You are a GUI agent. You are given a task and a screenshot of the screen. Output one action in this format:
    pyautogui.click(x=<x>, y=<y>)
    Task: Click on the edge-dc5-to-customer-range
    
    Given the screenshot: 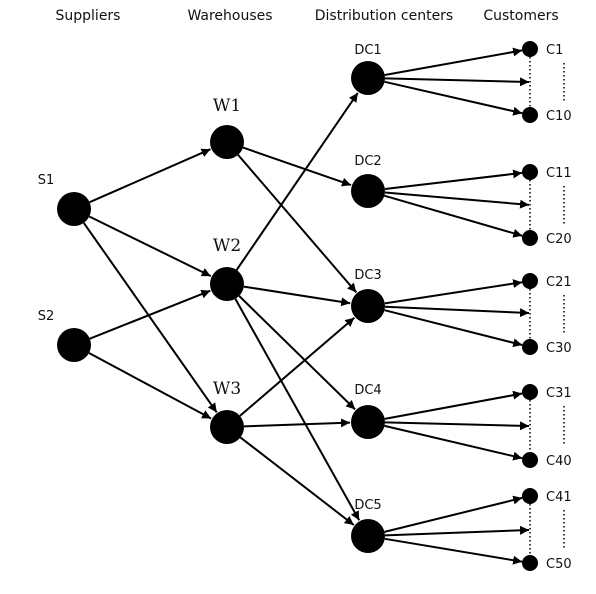 What is the action you would take?
    pyautogui.click(x=457, y=531)
    